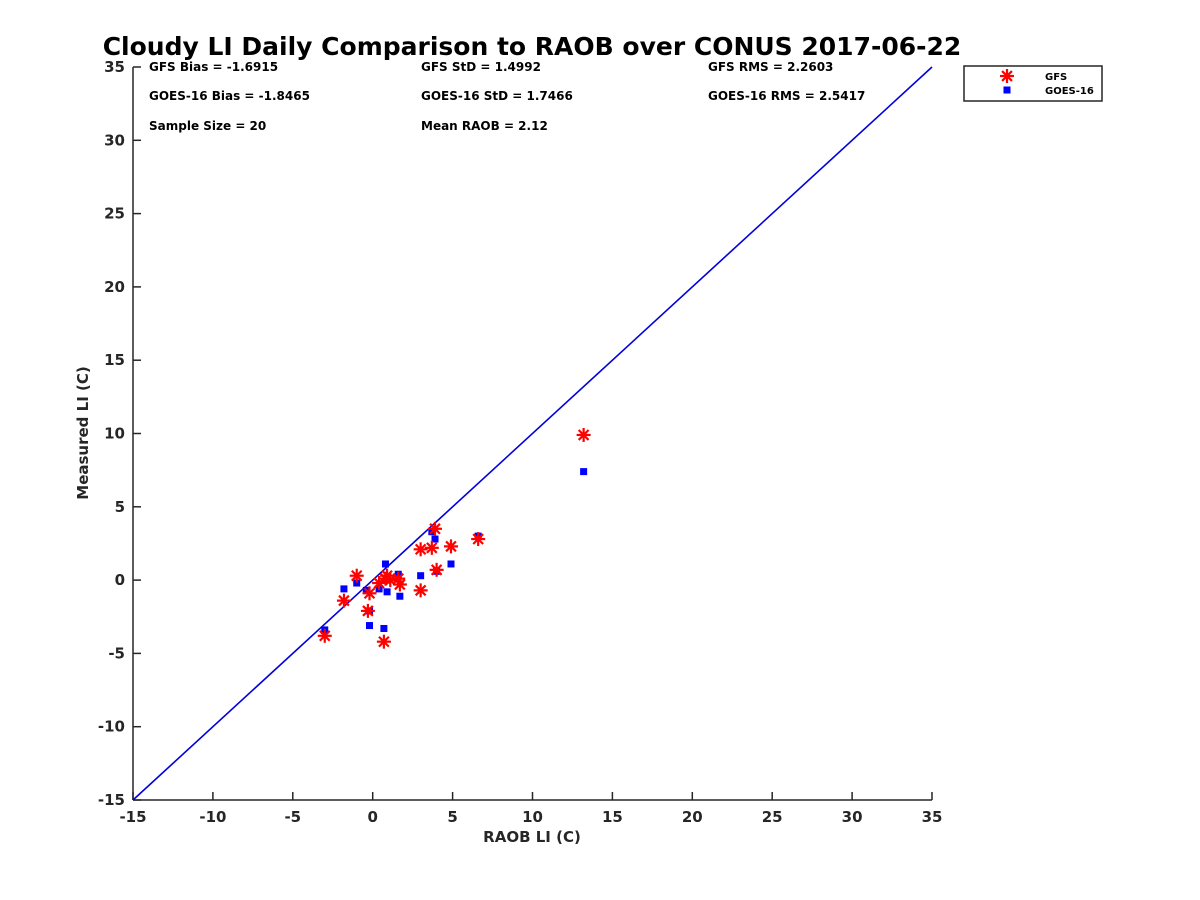 The width and height of the screenshot is (1200, 900). Describe the element at coordinates (532, 817) in the screenshot. I see `x-tick-label: 10` at that location.